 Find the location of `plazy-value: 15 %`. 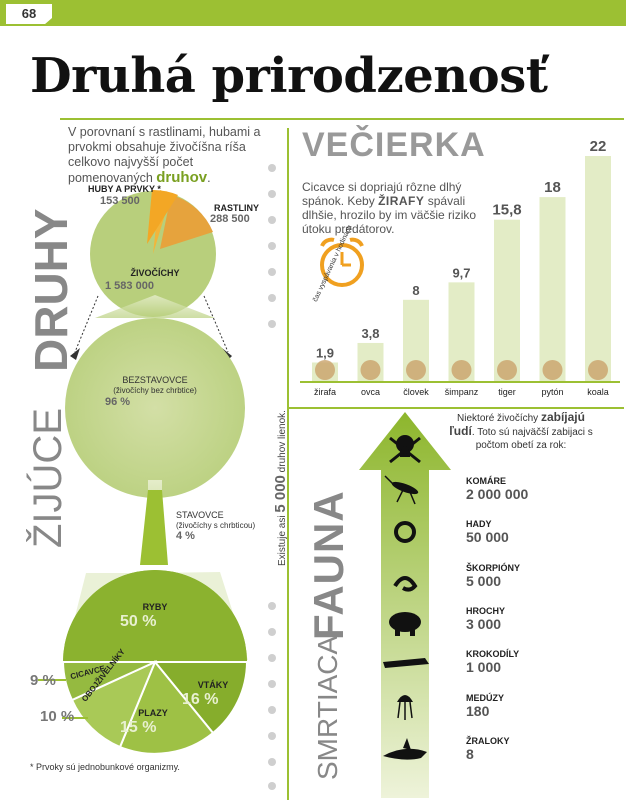

plazy-value: 15 % is located at coordinates (138, 727).